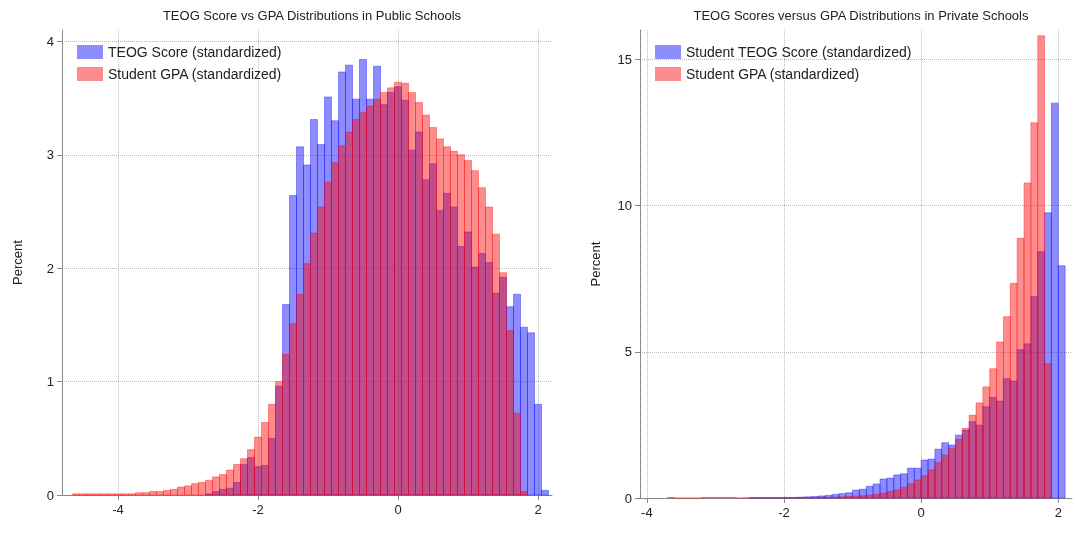 The image size is (1075, 542). What do you see at coordinates (50, 41) in the screenshot?
I see `y-tick-label: 4` at bounding box center [50, 41].